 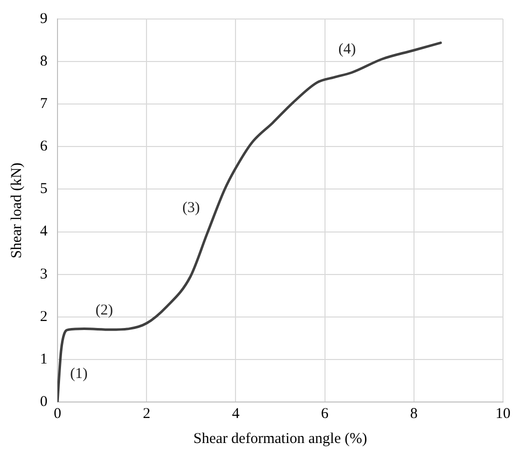 I want to click on y-tick-label: 2, so click(x=44, y=316).